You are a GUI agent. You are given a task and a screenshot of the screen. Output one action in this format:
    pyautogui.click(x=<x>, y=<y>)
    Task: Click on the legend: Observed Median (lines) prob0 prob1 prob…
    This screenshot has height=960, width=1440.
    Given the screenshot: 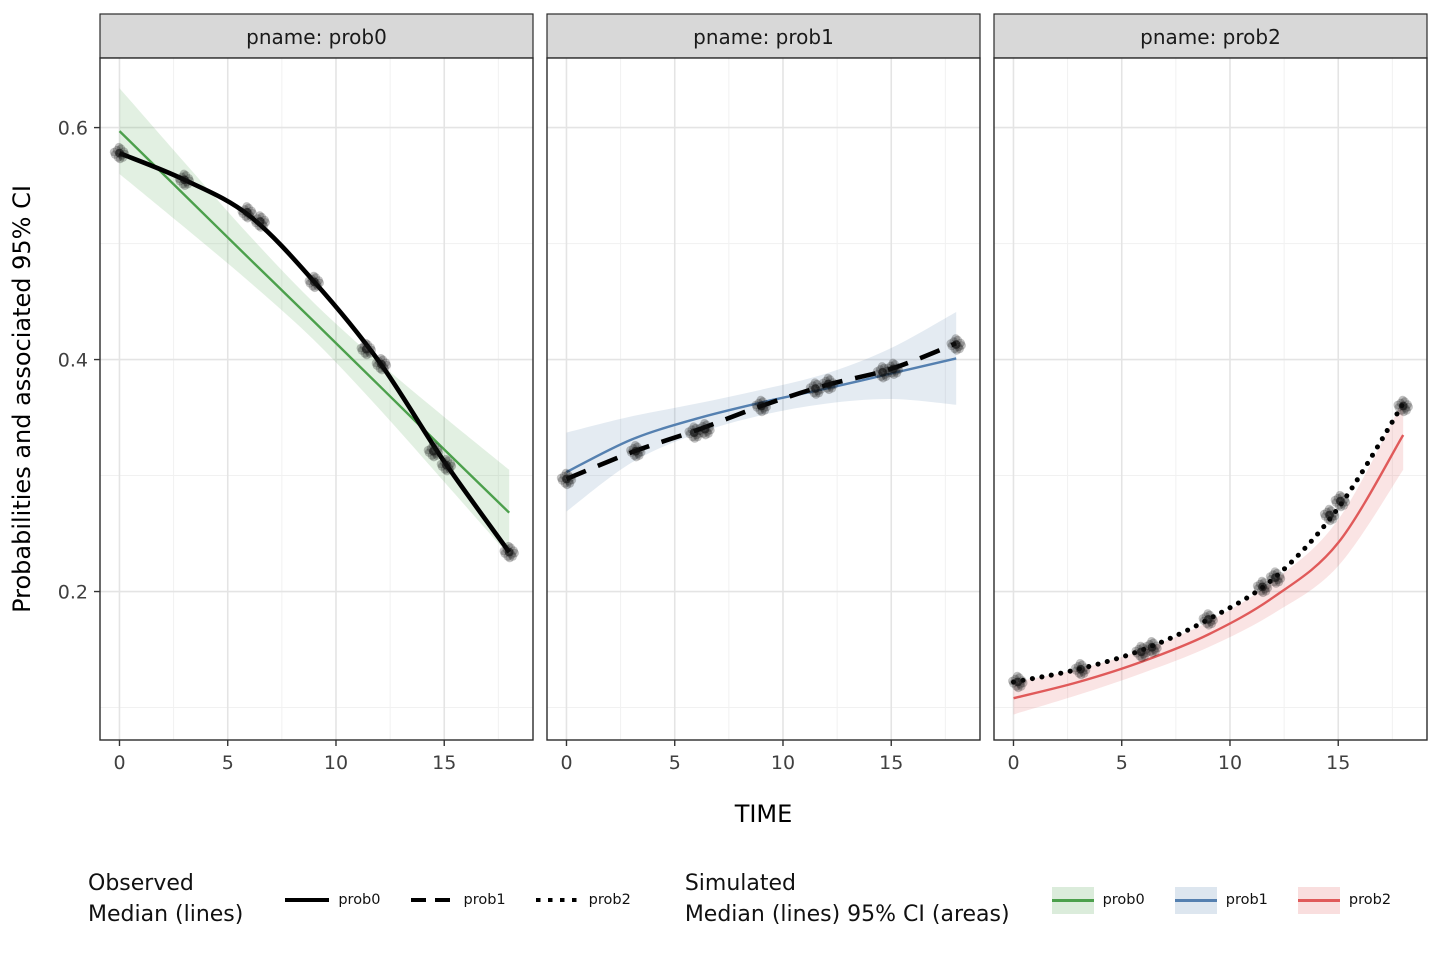 What is the action you would take?
    pyautogui.click(x=720, y=900)
    